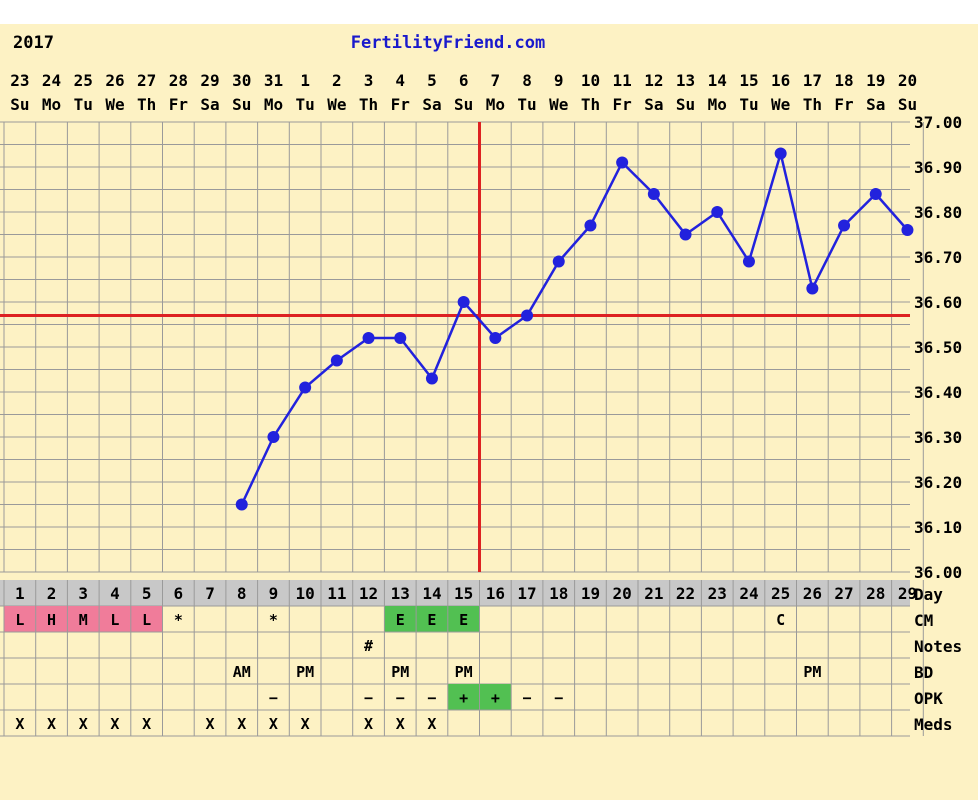 The height and width of the screenshot is (800, 978). I want to click on row-cell: C, so click(780, 620).